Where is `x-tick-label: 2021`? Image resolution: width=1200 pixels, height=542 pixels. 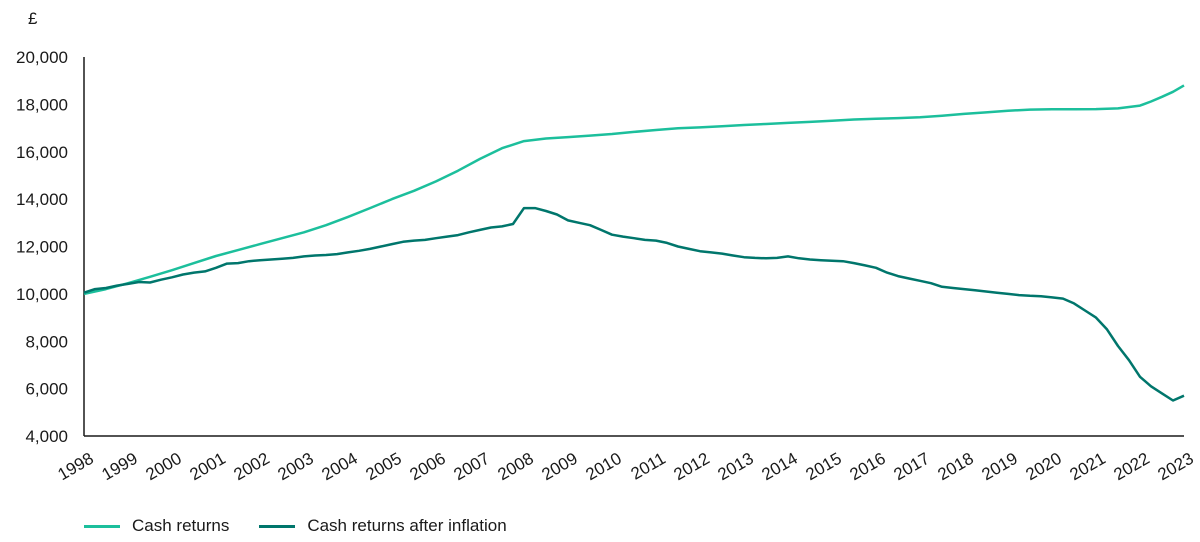 x-tick-label: 2021 is located at coordinates (1088, 466).